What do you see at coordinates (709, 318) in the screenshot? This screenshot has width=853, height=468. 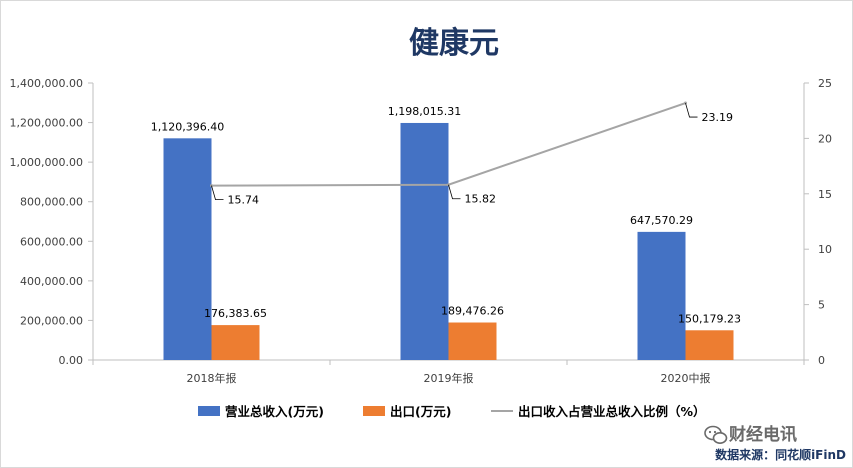 I see `data-label-export: 150,179.23` at bounding box center [709, 318].